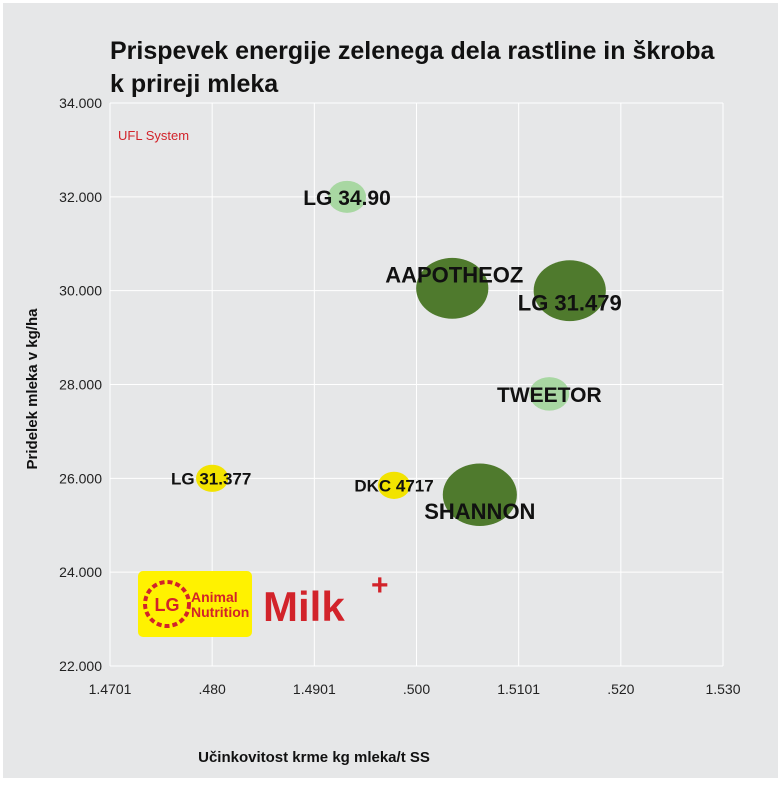 The width and height of the screenshot is (784, 785). What do you see at coordinates (80, 666) in the screenshot?
I see `y-tick-label: 22.000` at bounding box center [80, 666].